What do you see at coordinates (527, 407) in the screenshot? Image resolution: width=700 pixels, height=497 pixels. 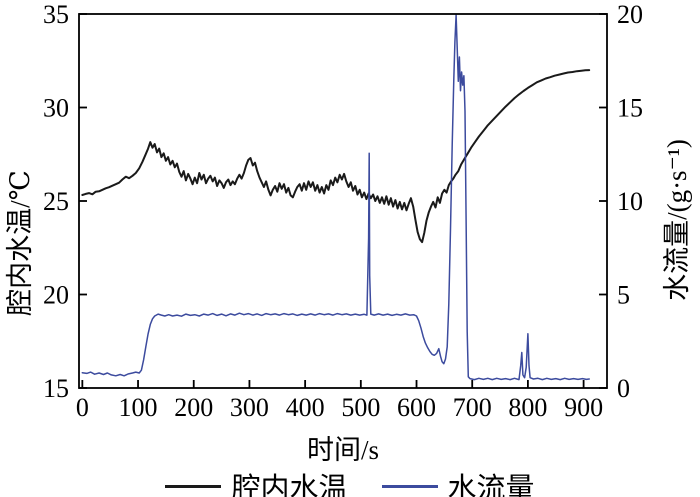 I see `x-tick-label: 800` at bounding box center [527, 407].